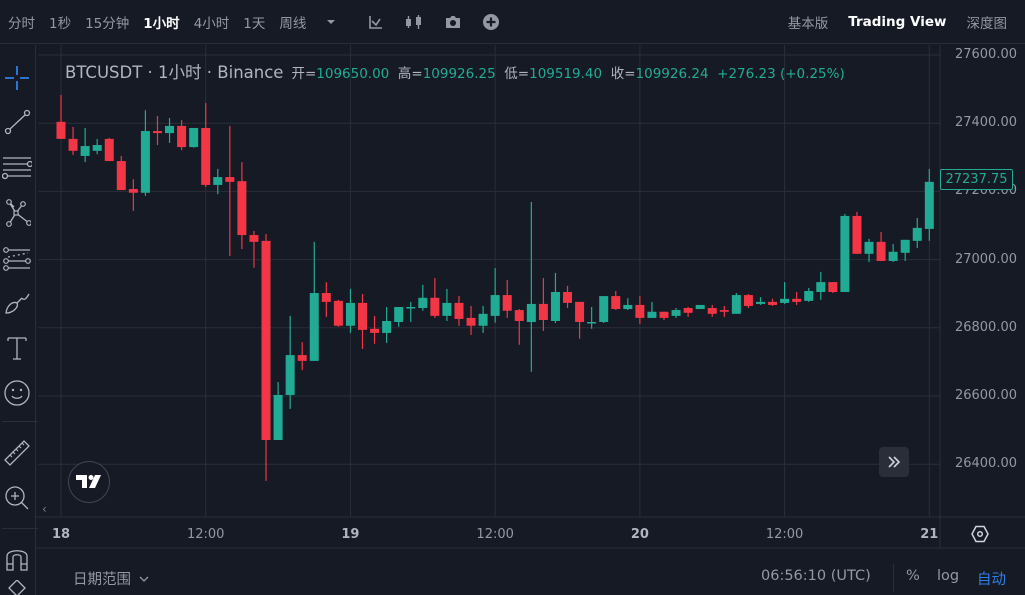 This screenshot has width=1025, height=595. Describe the element at coordinates (17, 587) in the screenshot. I see `lock-icon` at that location.